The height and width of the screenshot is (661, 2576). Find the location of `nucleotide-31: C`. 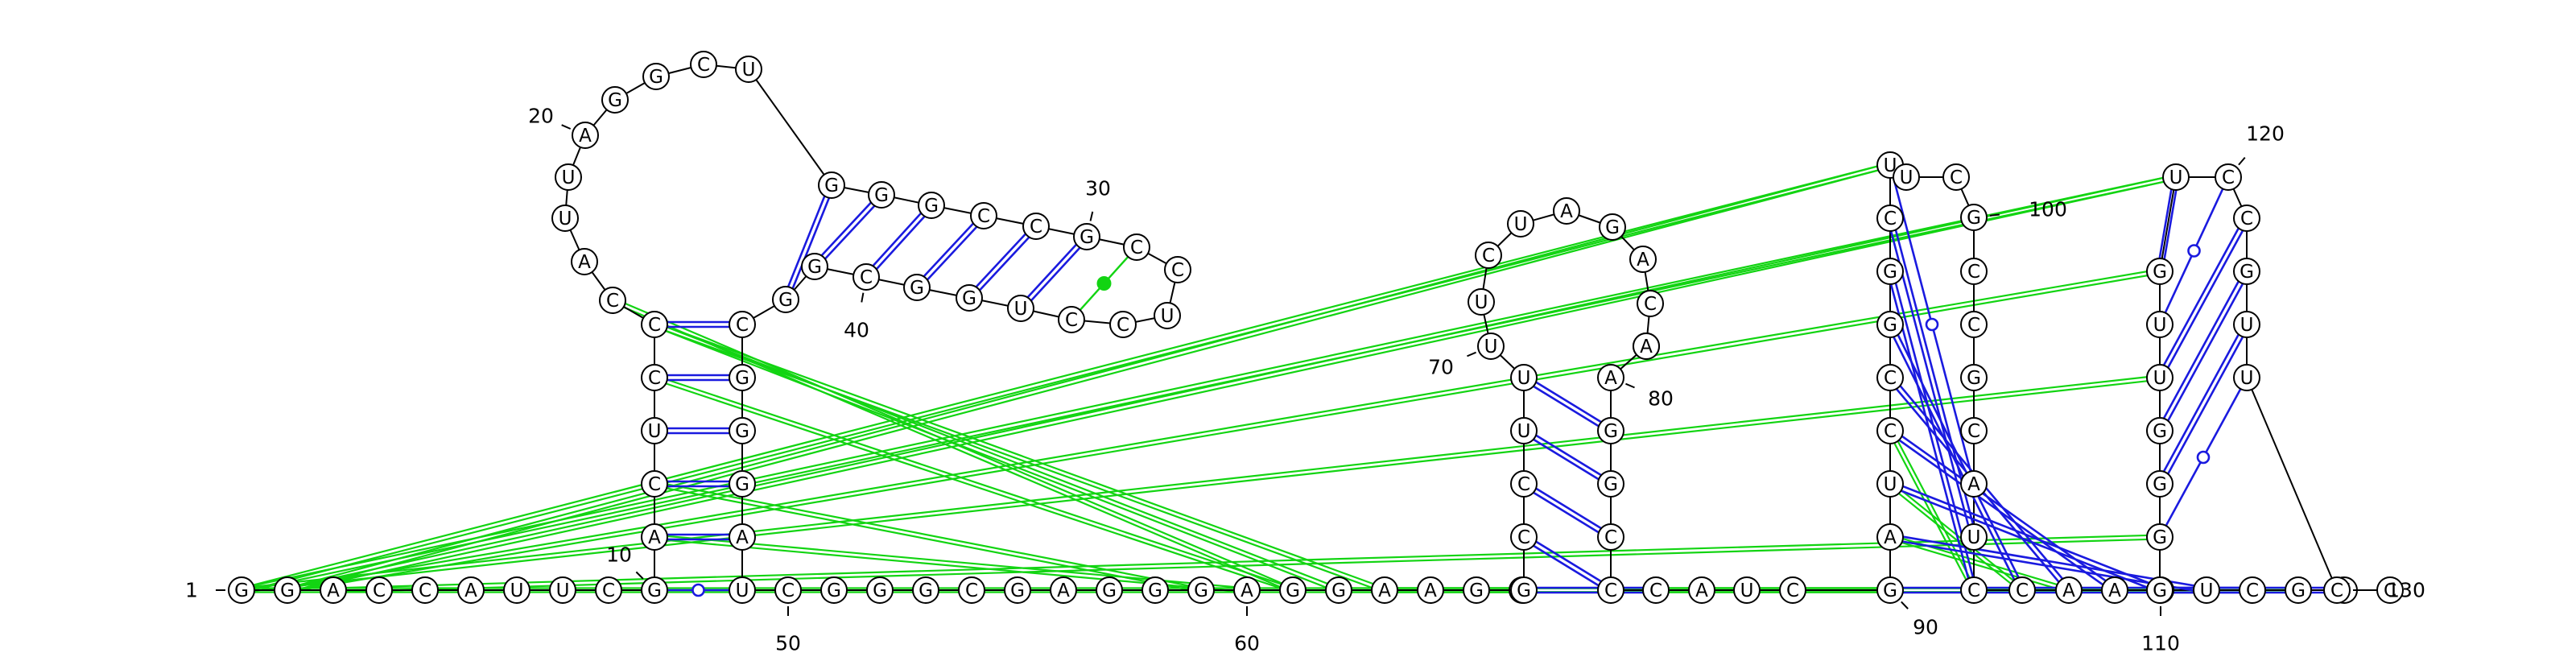

nucleotide-31: C is located at coordinates (1136, 247).